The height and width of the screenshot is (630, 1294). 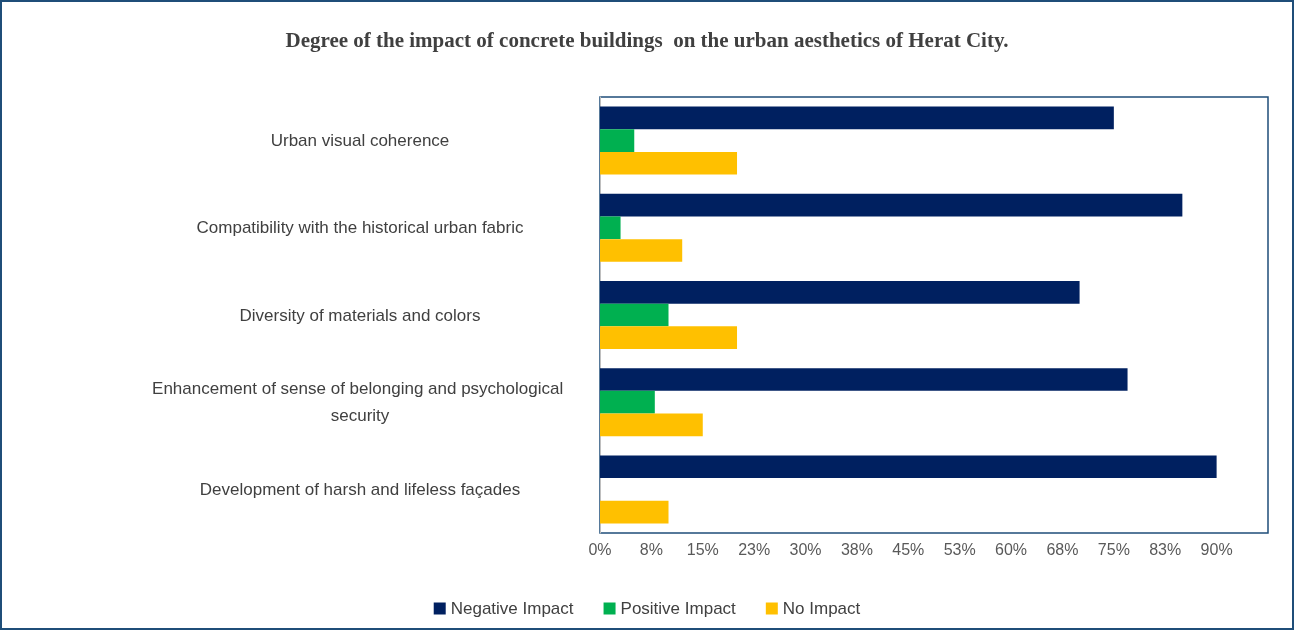 I want to click on x-tick-label: 23%, so click(x=754, y=549).